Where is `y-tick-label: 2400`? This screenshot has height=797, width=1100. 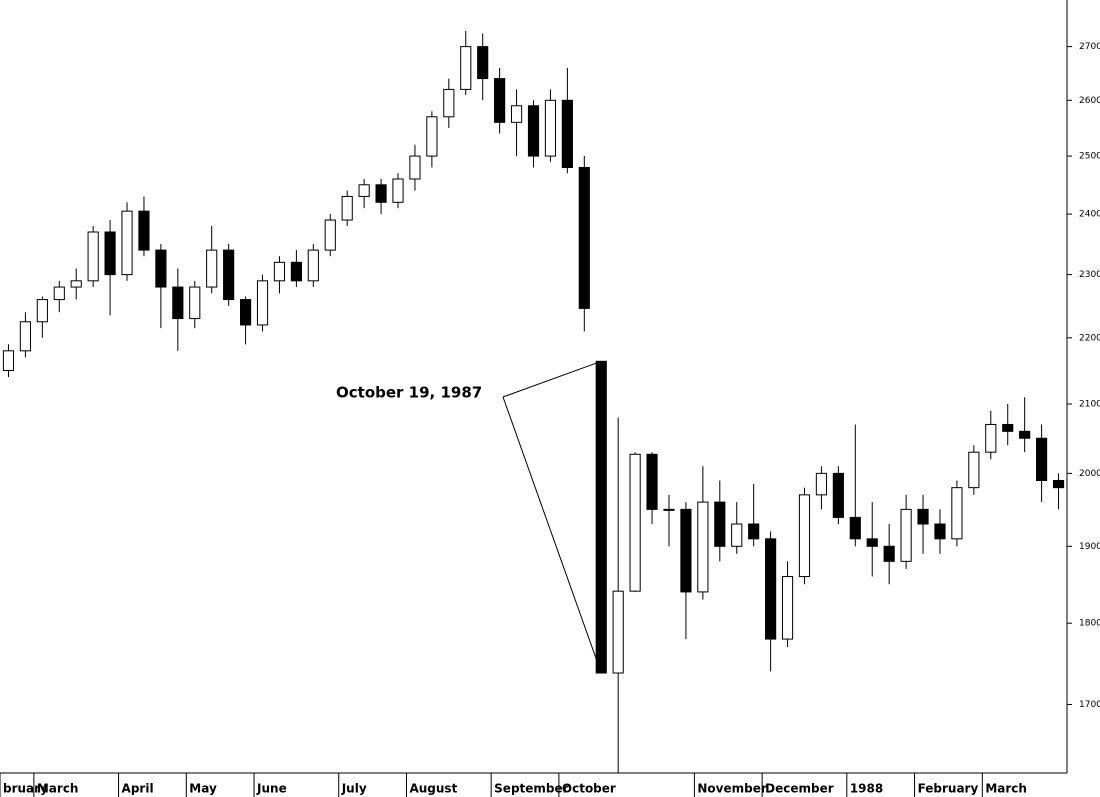
y-tick-label: 2400 is located at coordinates (1089, 215).